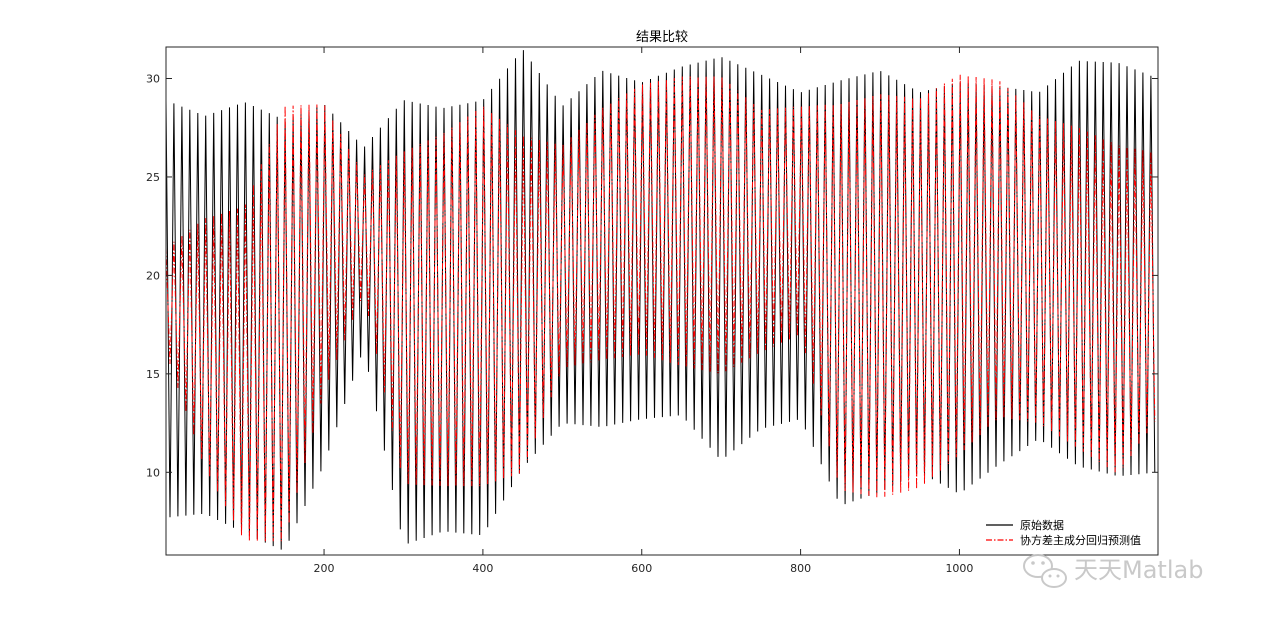 This screenshot has height=625, width=1280. Describe the element at coordinates (482, 568) in the screenshot. I see `x-tick-label: 400` at that location.